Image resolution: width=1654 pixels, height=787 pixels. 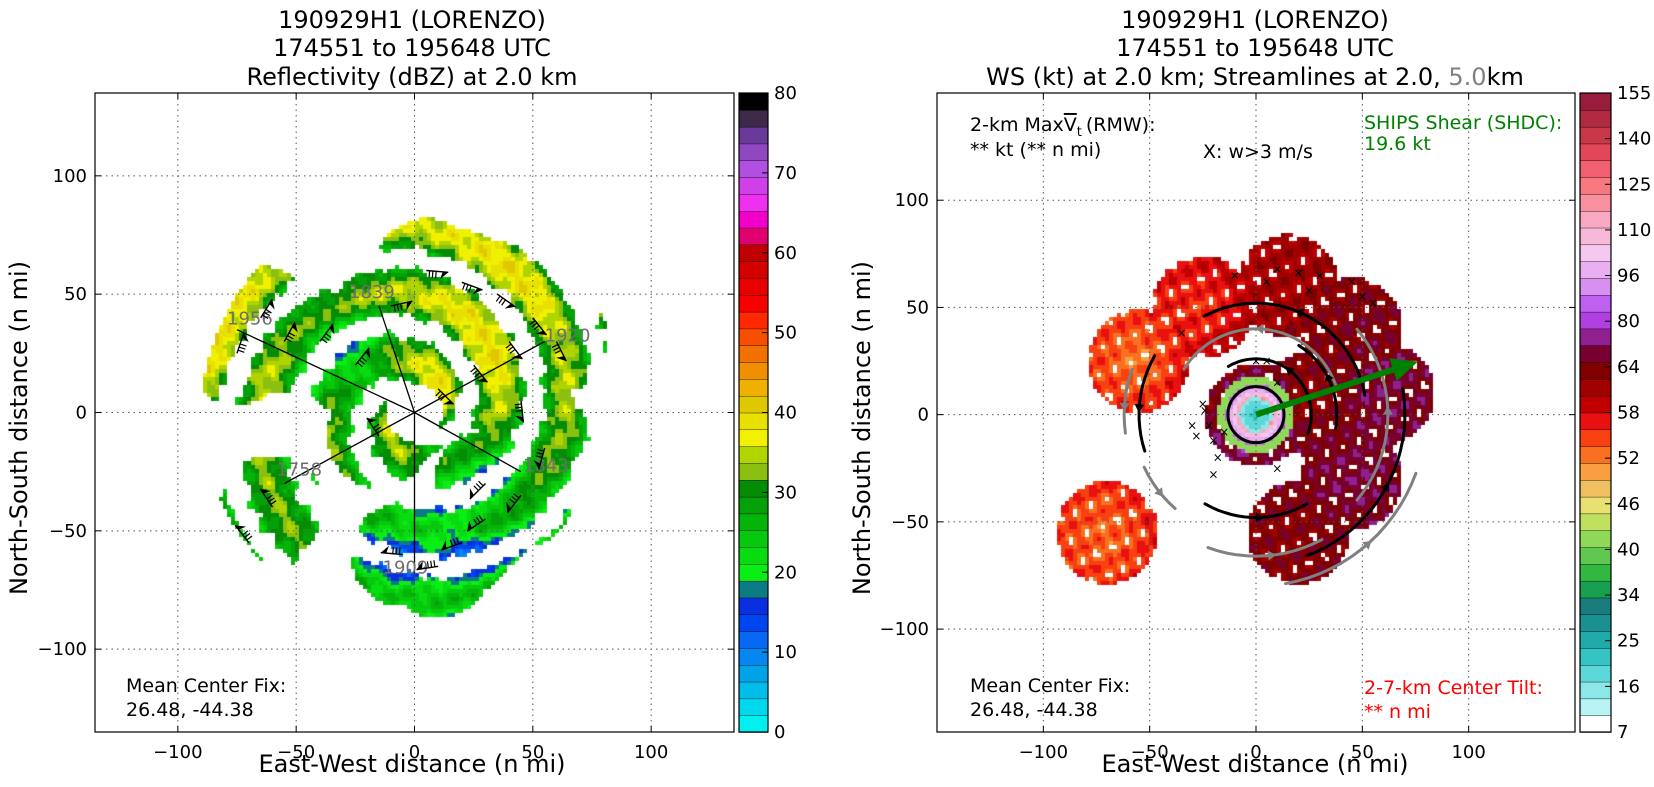 I want to click on left-colorbar-tick-label: 10, so click(x=785, y=652).